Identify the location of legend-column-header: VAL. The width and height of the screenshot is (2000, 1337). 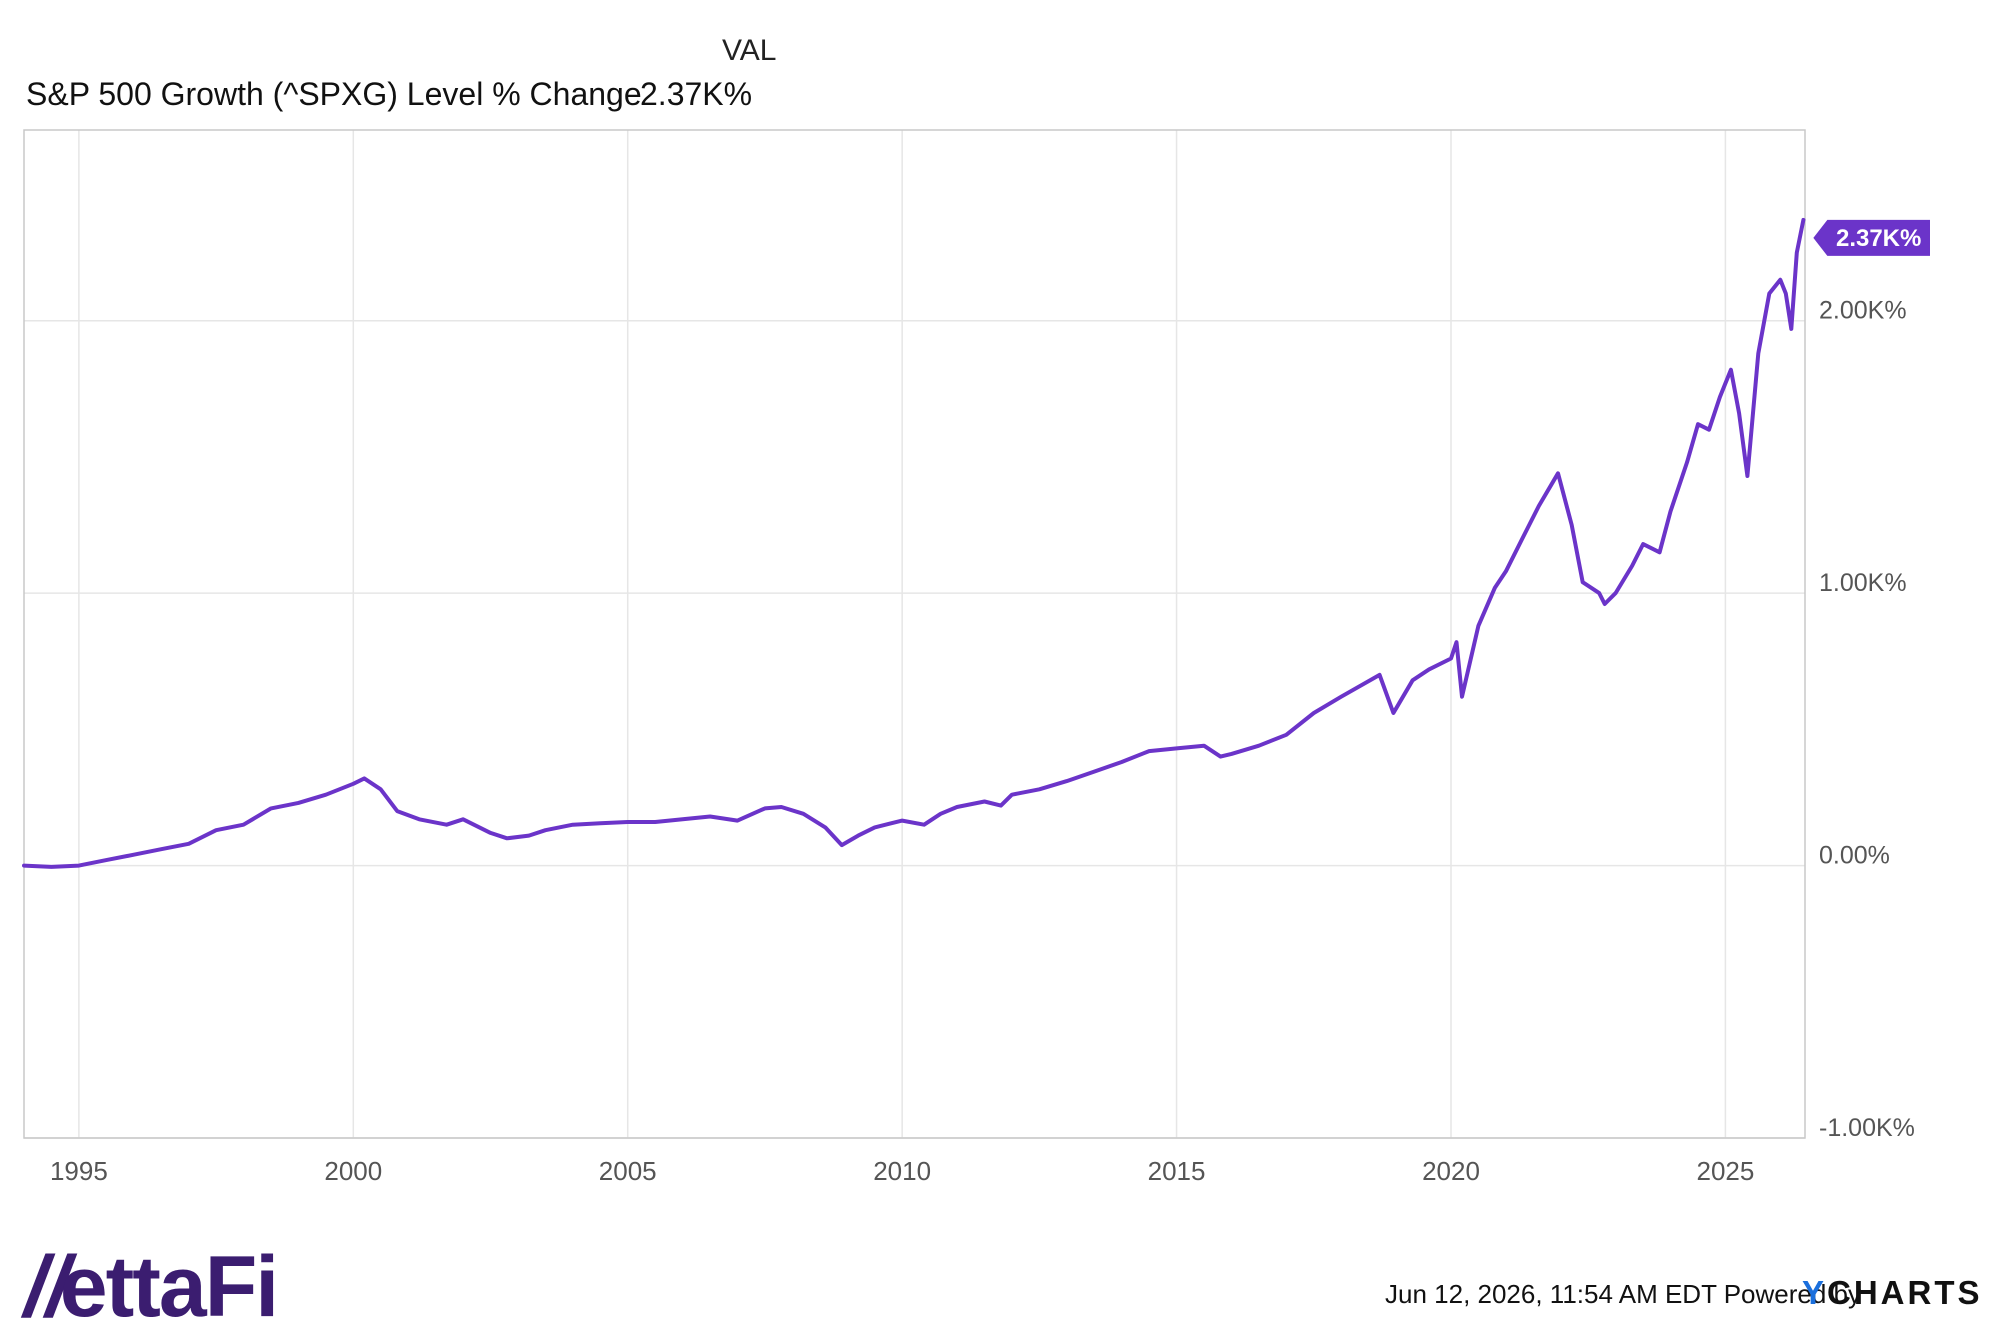
(749, 50).